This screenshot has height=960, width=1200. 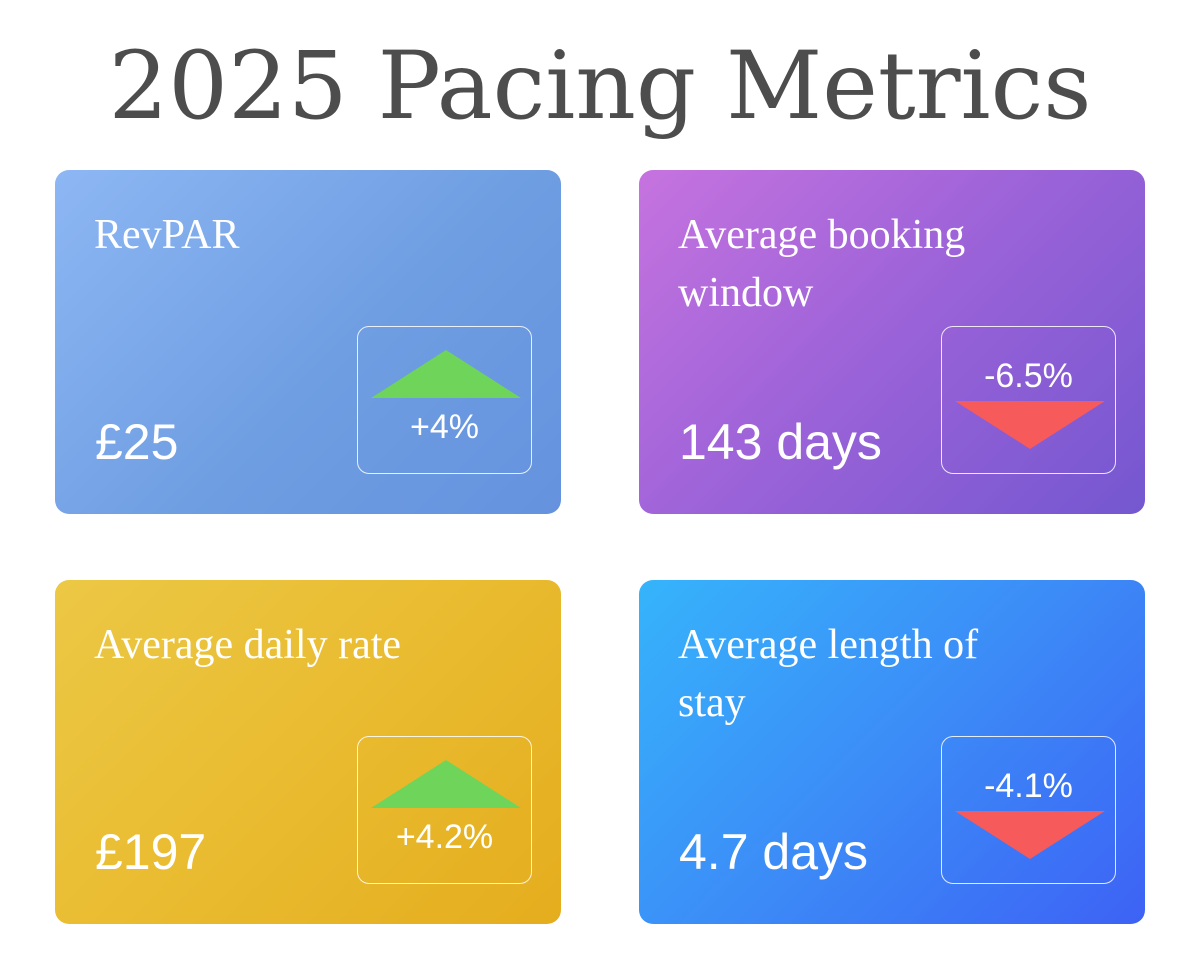 What do you see at coordinates (828, 674) in the screenshot?
I see `metric-title: Average length of stay` at bounding box center [828, 674].